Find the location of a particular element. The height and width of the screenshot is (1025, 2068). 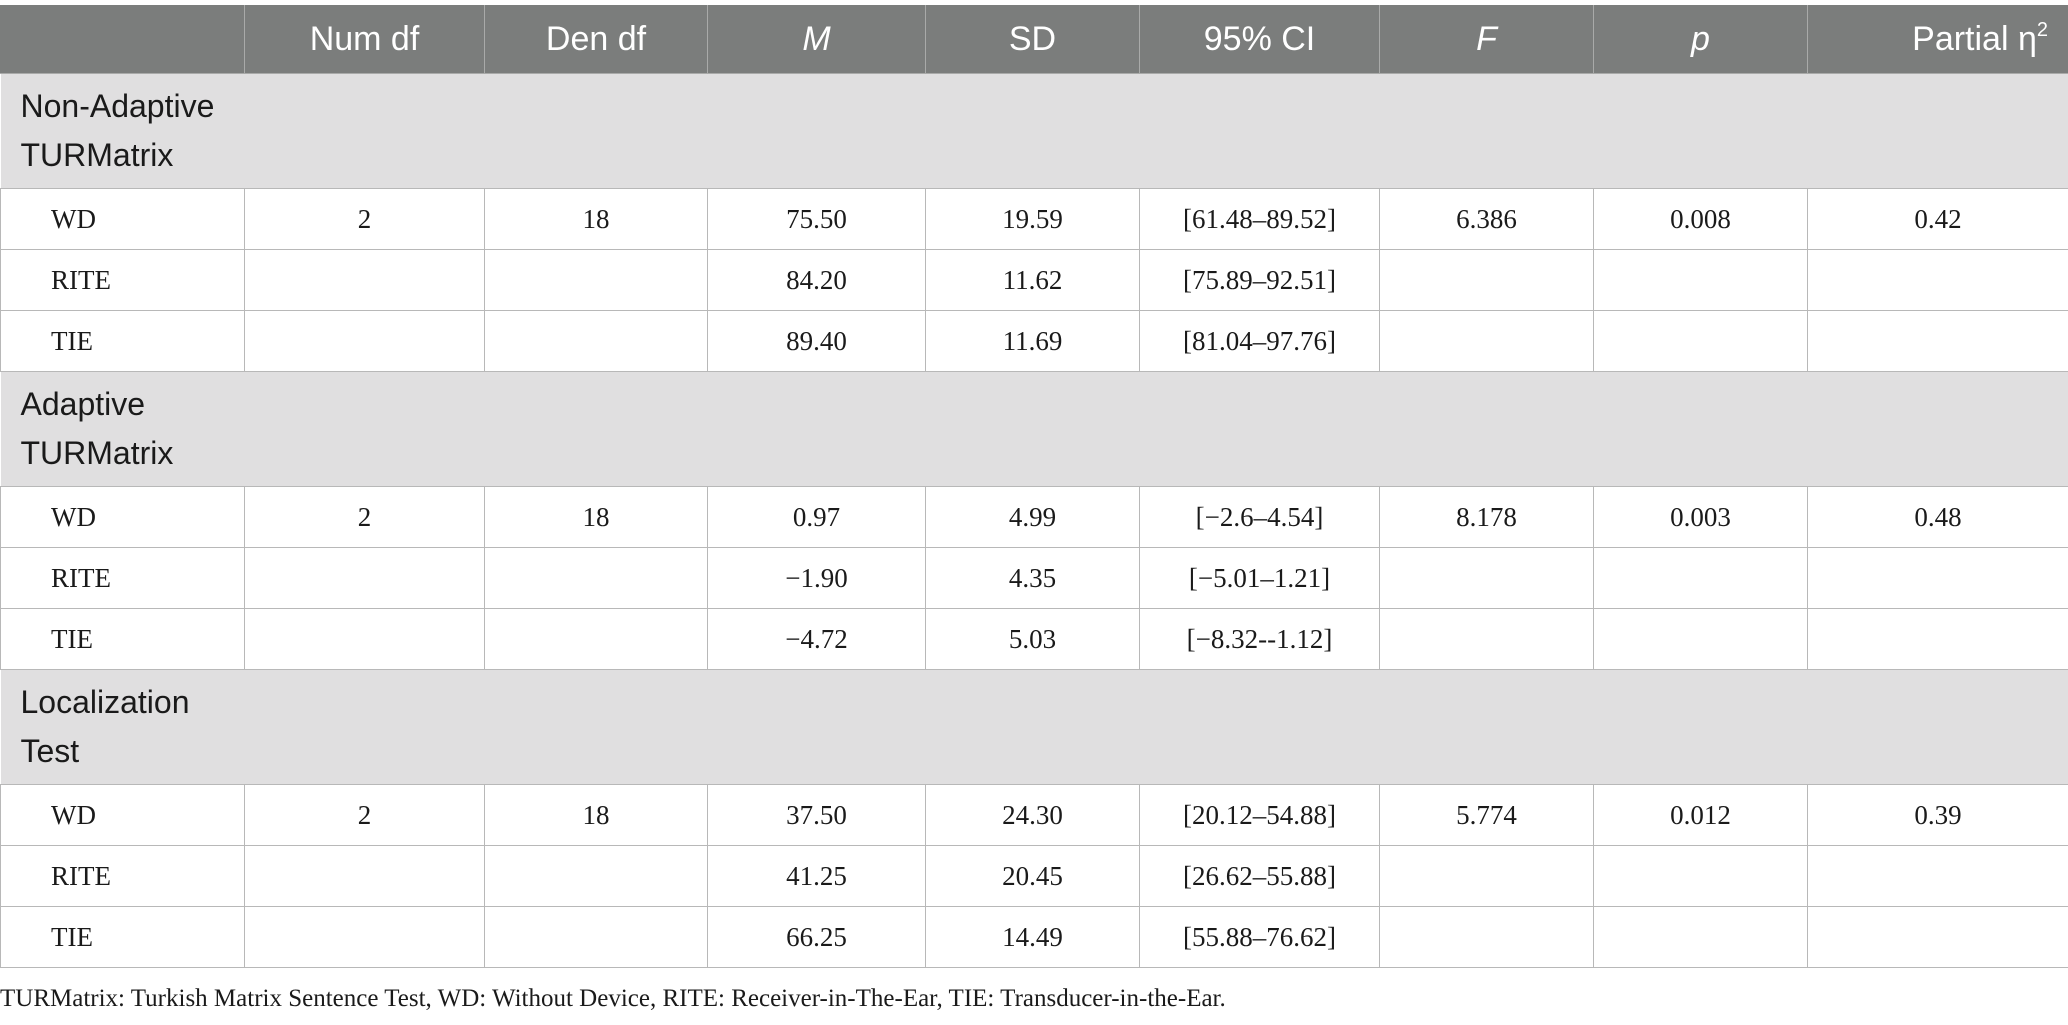

table-cell: −4.72 is located at coordinates (816, 639).